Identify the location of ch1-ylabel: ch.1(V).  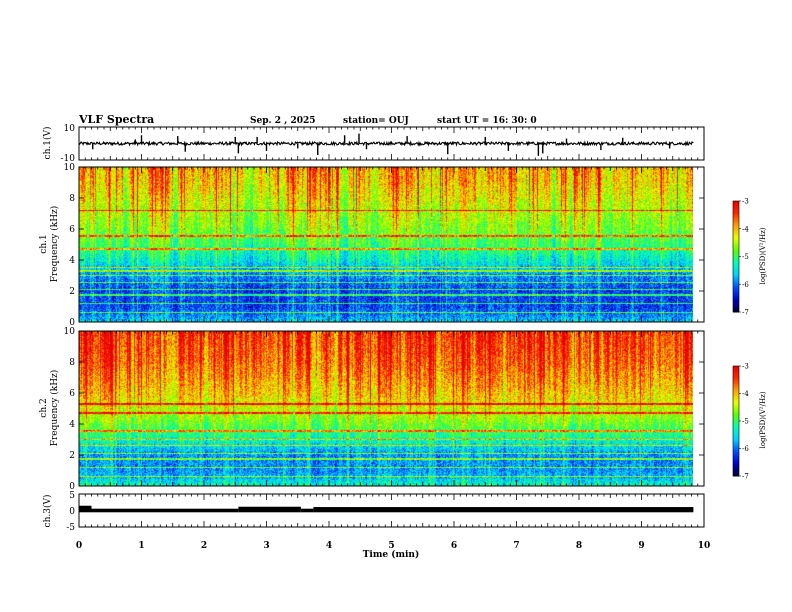
(47, 143).